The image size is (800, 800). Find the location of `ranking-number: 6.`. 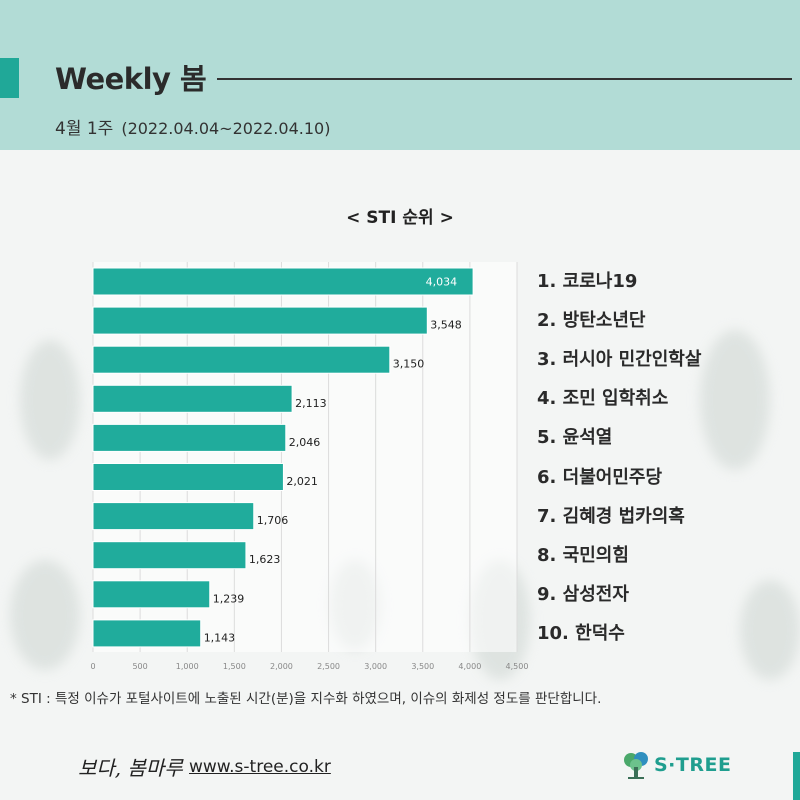

ranking-number: 6. is located at coordinates (550, 477).